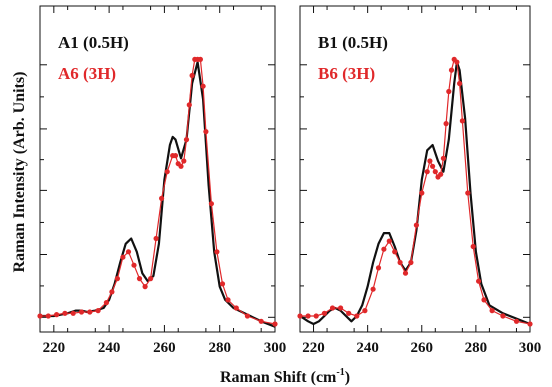 The width and height of the screenshot is (552, 387). Describe the element at coordinates (278, 377) in the screenshot. I see `x-axis-title-main: Raman Shift (cm` at that location.